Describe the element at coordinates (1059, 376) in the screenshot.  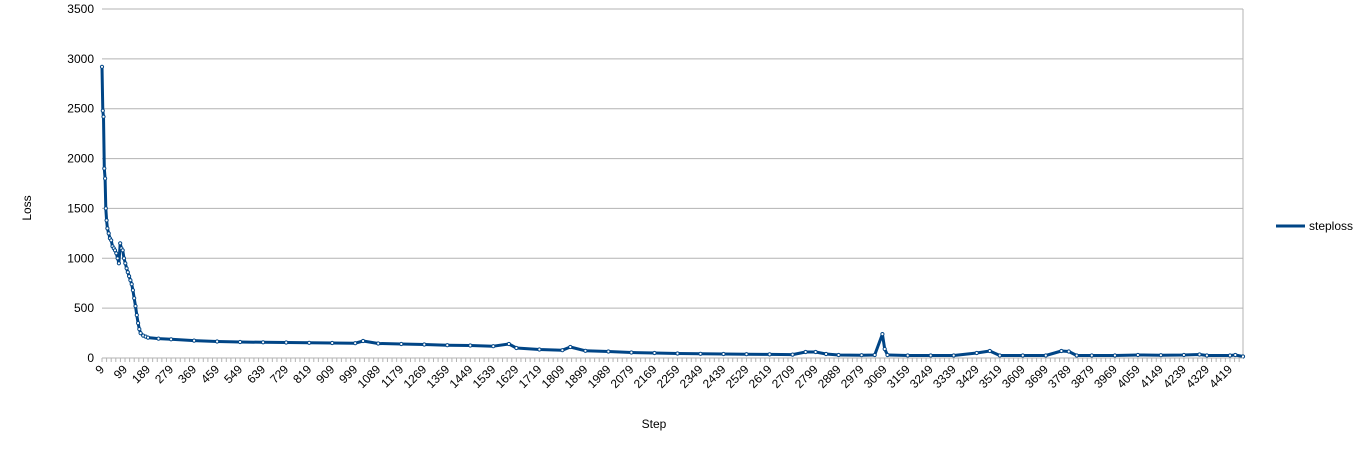
I see `x-tick-label: 3789` at that location.